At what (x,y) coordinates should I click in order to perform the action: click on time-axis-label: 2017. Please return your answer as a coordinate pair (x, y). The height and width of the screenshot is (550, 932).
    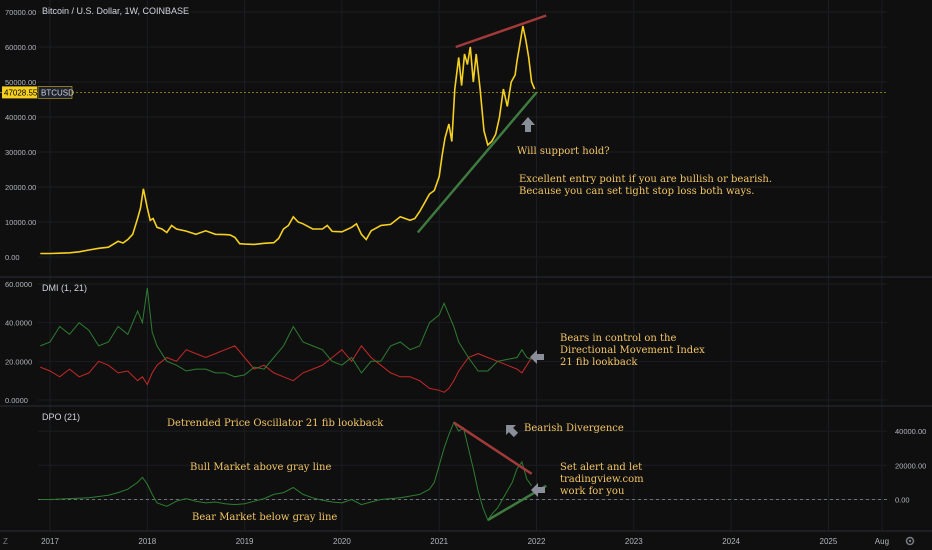
    Looking at the image, I should click on (50, 541).